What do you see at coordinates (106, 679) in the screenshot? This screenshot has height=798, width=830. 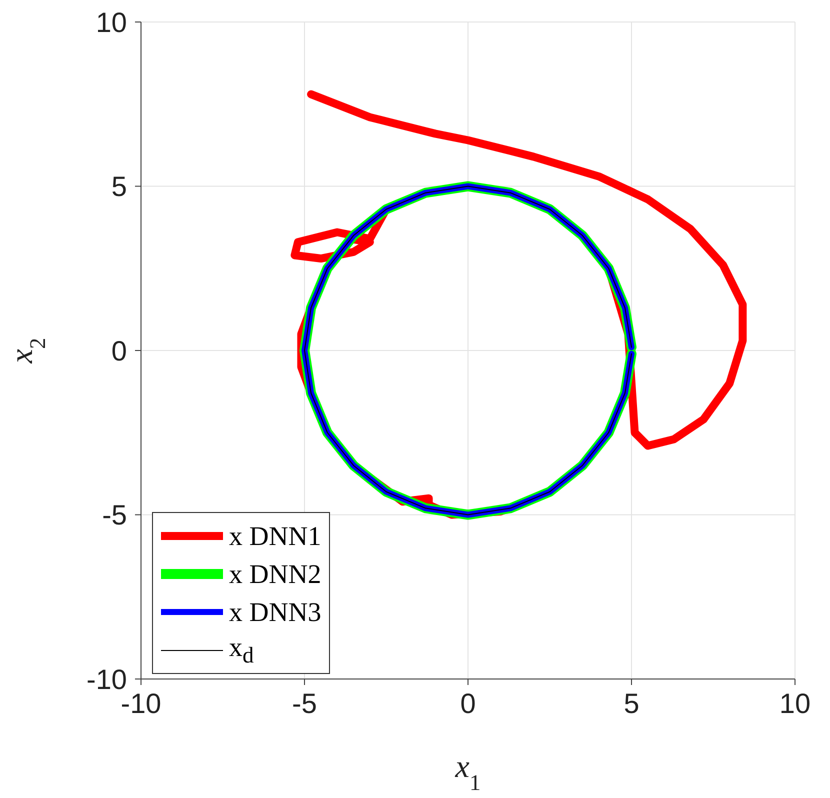 I see `y-tick-label: -10` at bounding box center [106, 679].